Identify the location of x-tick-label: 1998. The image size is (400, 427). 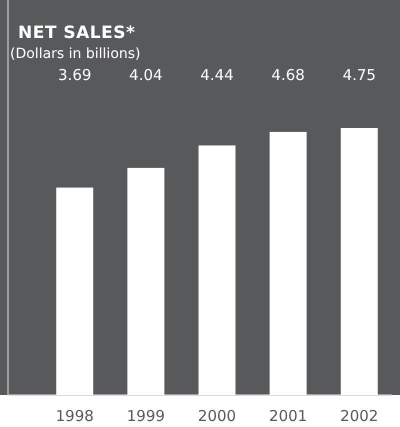
(75, 416).